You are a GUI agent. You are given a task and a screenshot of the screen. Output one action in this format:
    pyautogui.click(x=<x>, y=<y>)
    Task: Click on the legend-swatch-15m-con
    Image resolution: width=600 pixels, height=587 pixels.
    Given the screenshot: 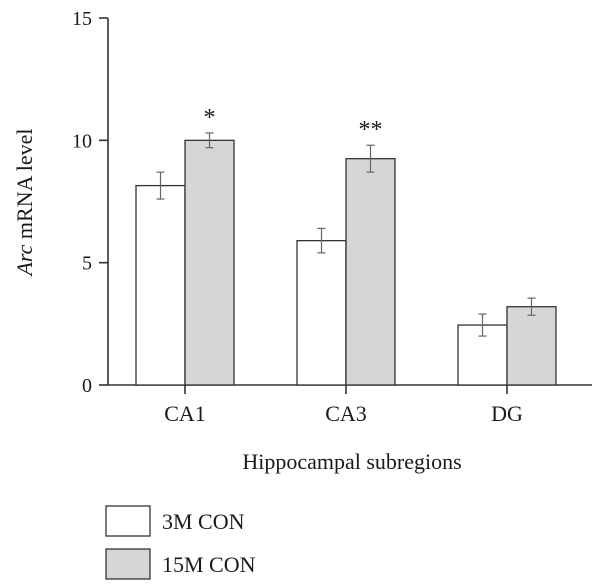 What is the action you would take?
    pyautogui.click(x=128, y=564)
    